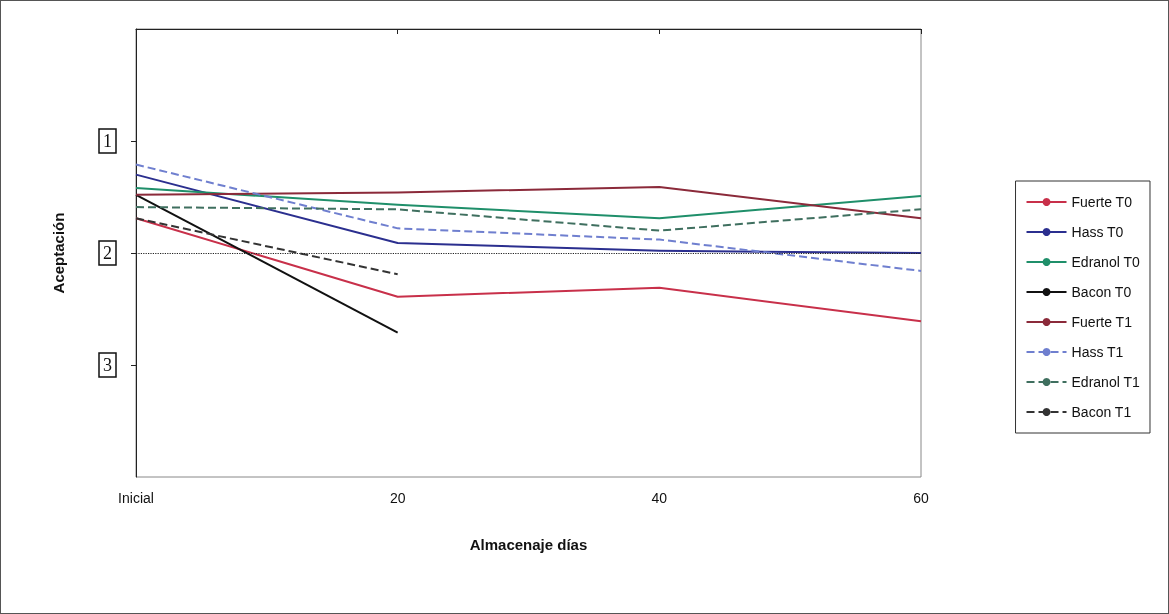 This screenshot has height=614, width=1169. Describe the element at coordinates (528, 544) in the screenshot. I see `x-axis-title: Almacenaje días` at that location.